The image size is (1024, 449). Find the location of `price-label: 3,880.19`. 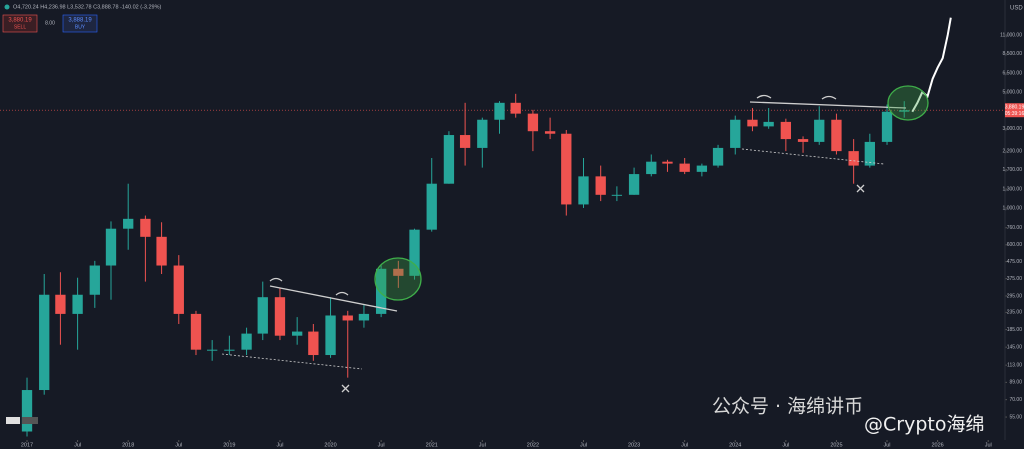

price-label: 3,880.19 is located at coordinates (1014, 108).